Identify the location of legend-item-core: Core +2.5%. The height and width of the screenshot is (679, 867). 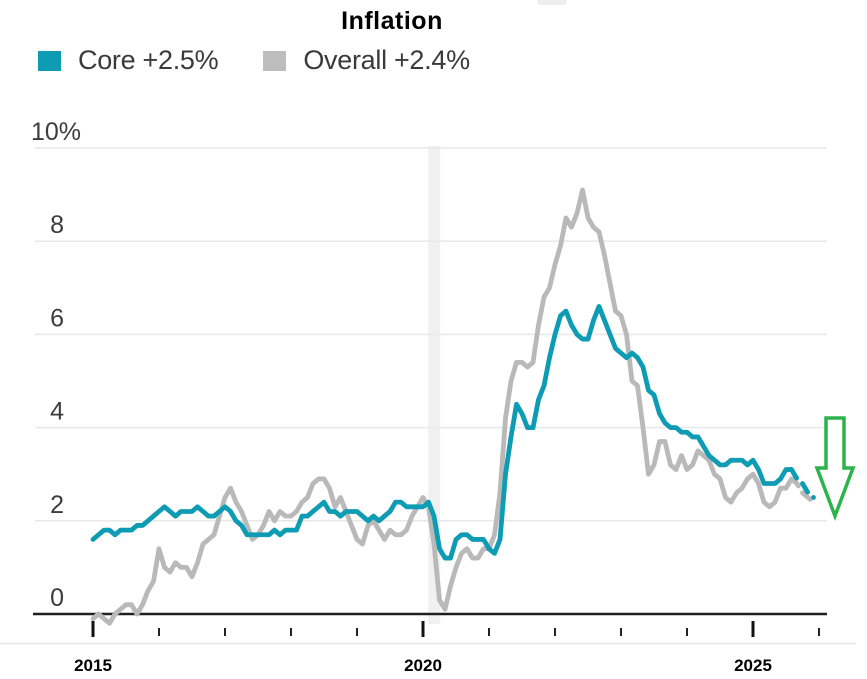
(128, 60).